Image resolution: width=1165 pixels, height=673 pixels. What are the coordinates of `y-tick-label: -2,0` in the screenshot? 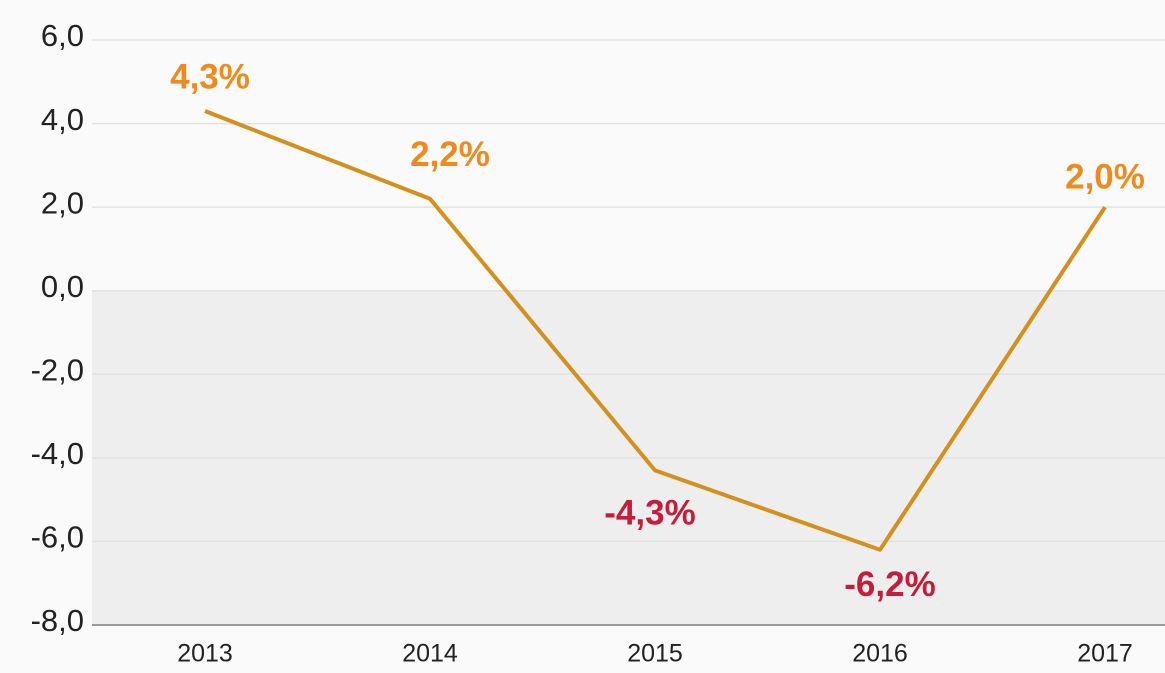 It's located at (57, 369).